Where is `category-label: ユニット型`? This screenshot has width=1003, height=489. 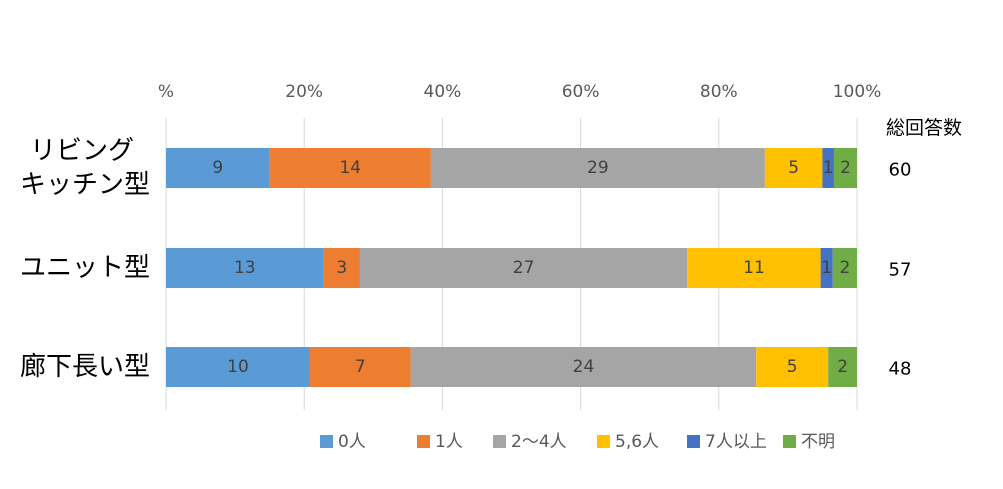 category-label: ユニット型 is located at coordinates (85, 268).